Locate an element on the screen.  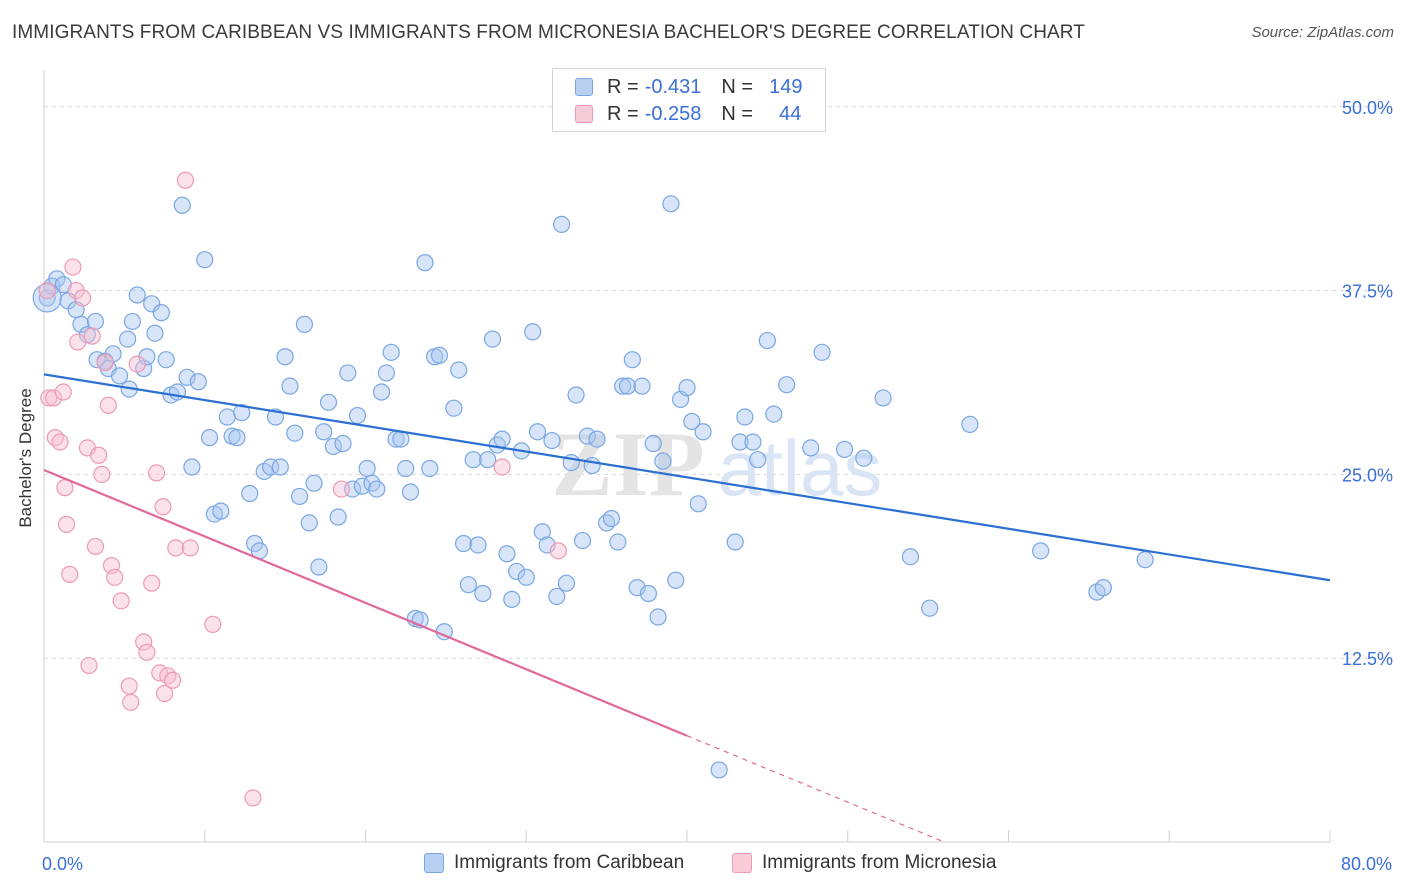
legend-item-micronesia: Immigrants from Micronesia is located at coordinates (864, 863).